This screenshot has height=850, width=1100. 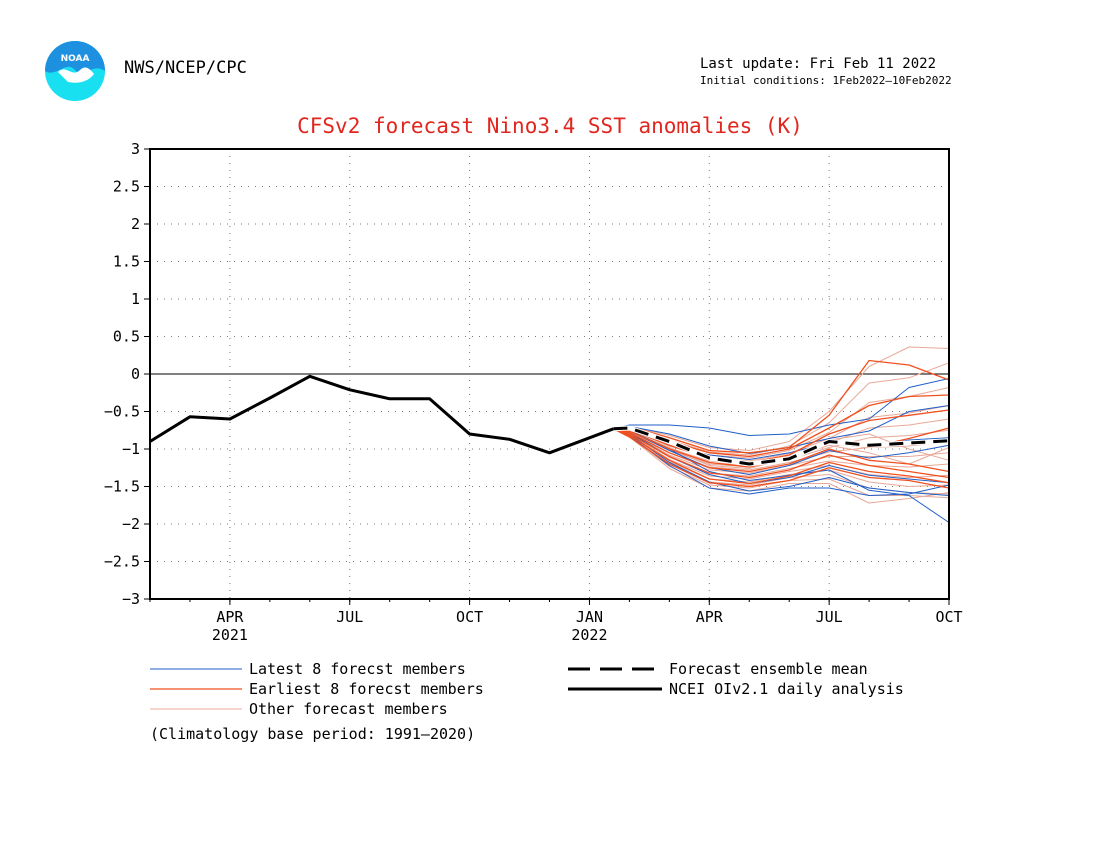 What do you see at coordinates (135, 299) in the screenshot?
I see `y-tick-label: 1` at bounding box center [135, 299].